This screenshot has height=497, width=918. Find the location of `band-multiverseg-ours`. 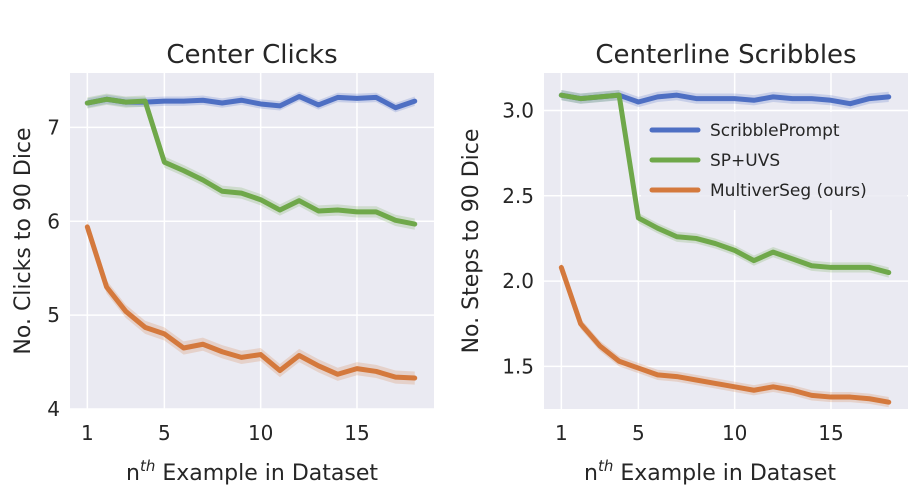

band-multiverseg-ours is located at coordinates (251, 302).